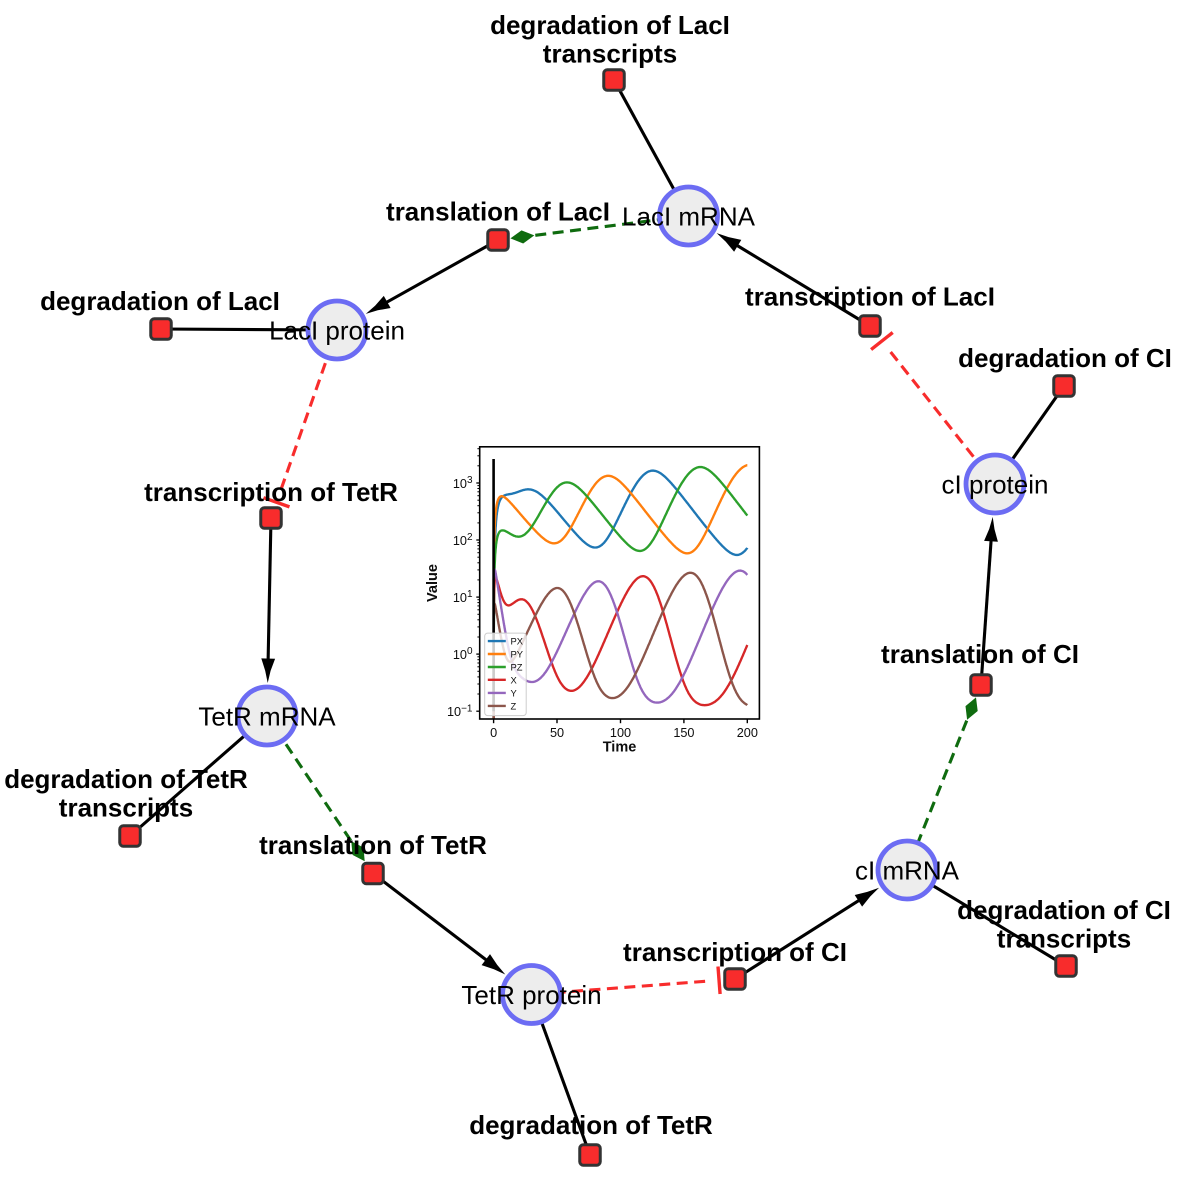  What do you see at coordinates (498, 212) in the screenshot?
I see `svg-text: translation of LacI` at bounding box center [498, 212].